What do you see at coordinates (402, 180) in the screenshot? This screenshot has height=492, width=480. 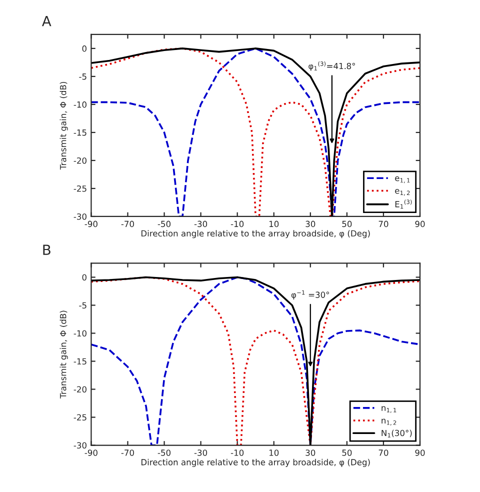 I see `legend-label: e$_{1,1}$` at bounding box center [402, 180].